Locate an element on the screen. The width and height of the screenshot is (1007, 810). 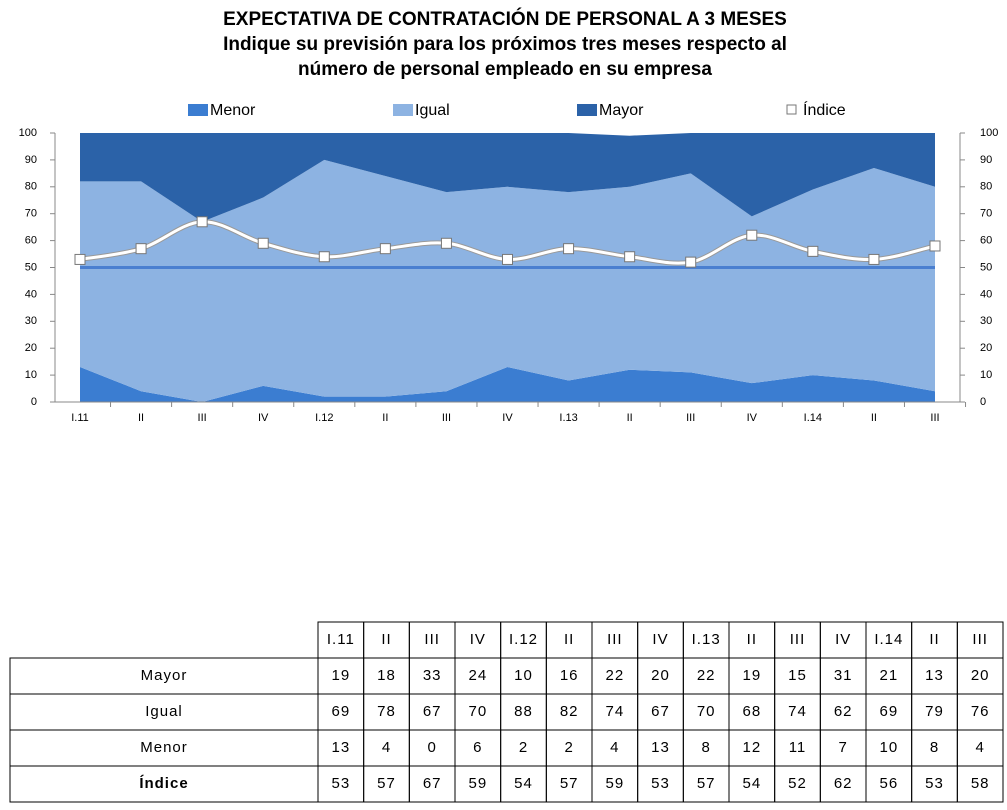
table-value: 4 is located at coordinates (386, 747).